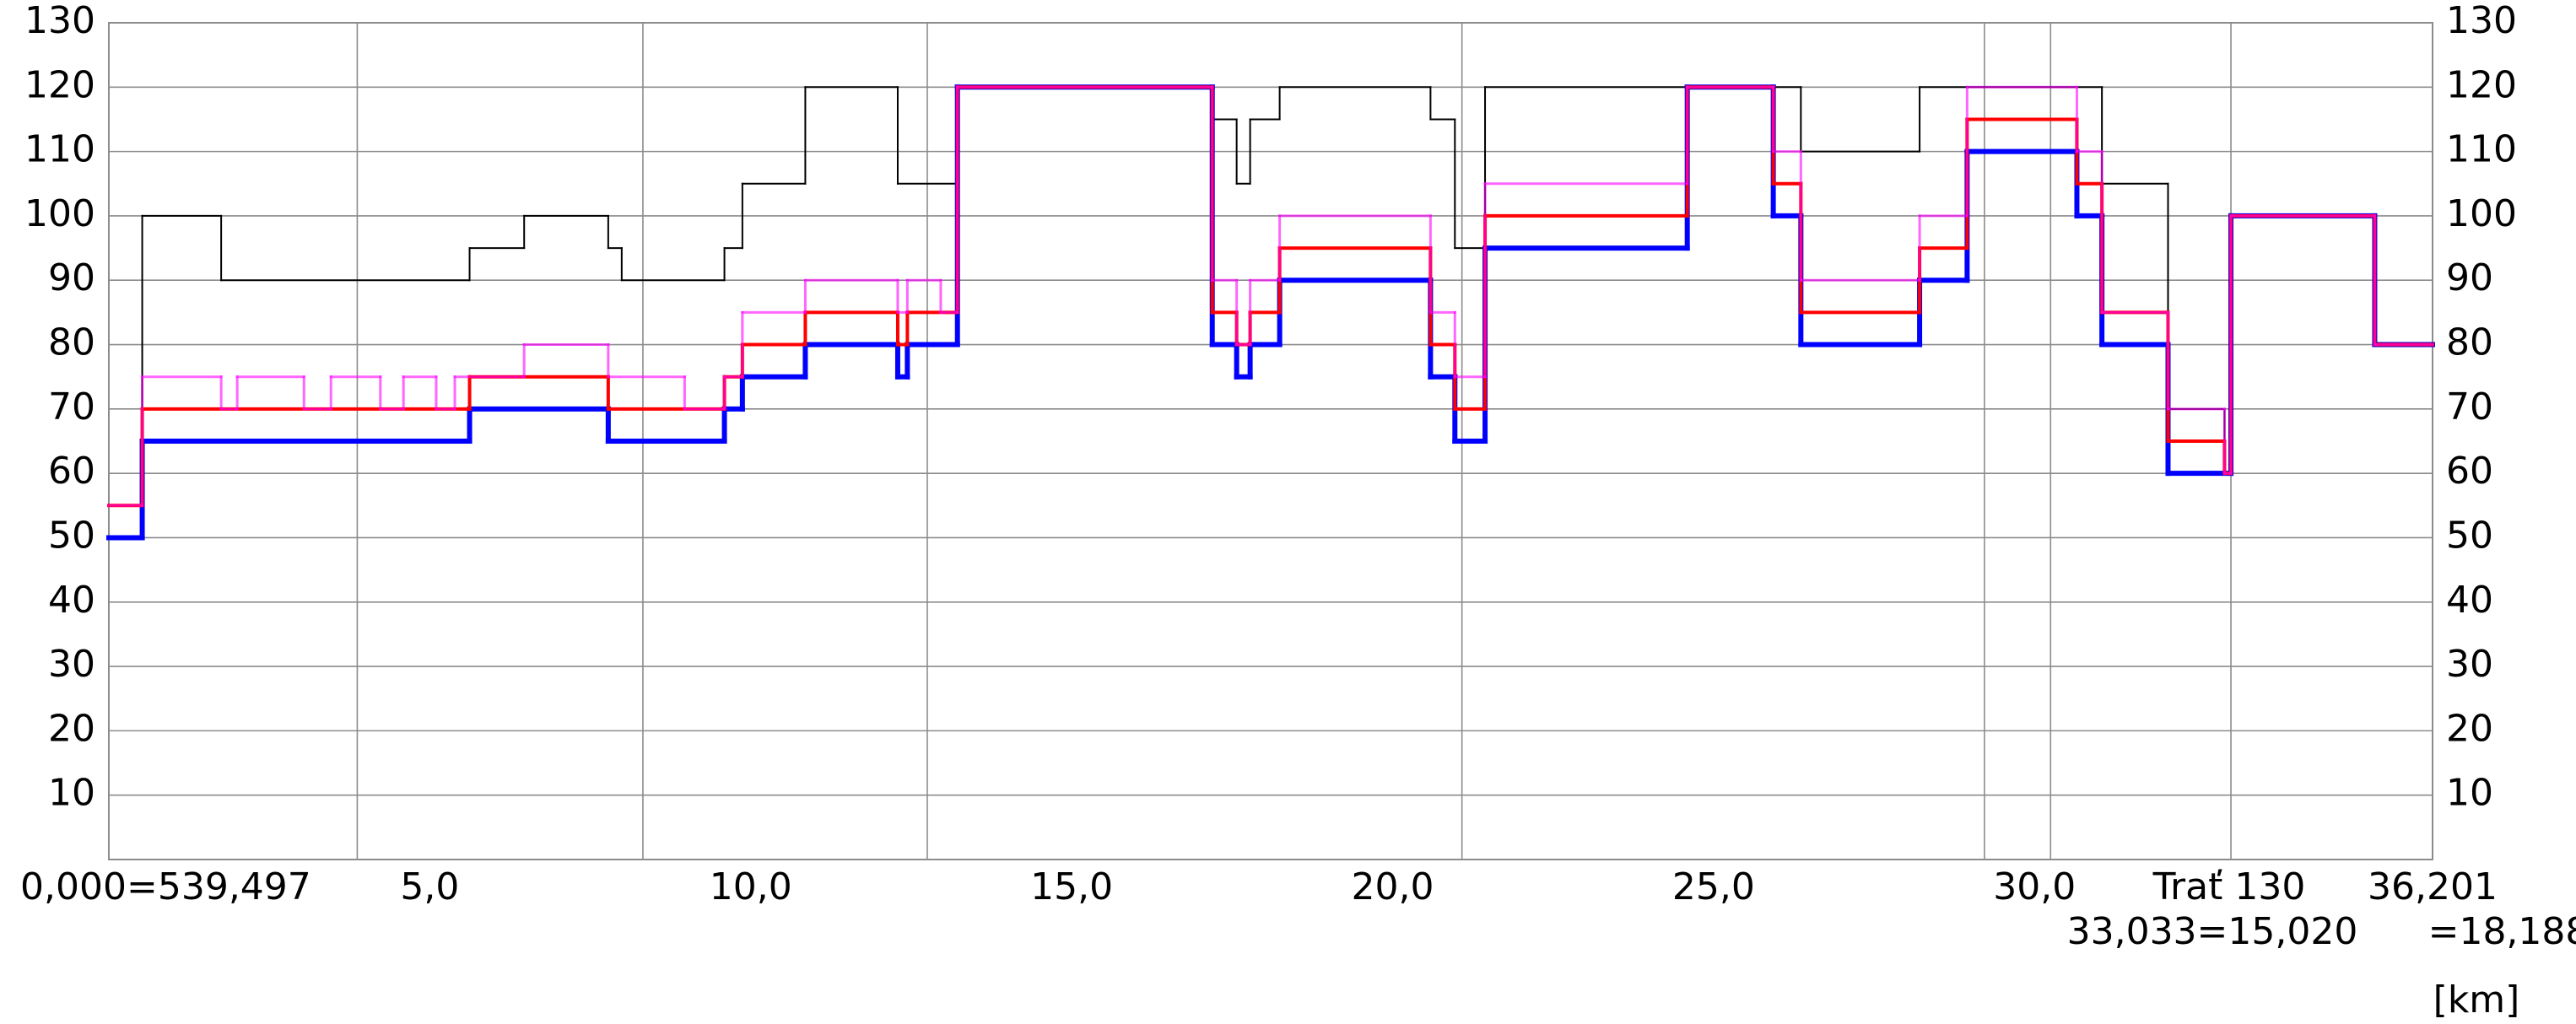  What do you see at coordinates (2469, 600) in the screenshot?
I see `y-tick-label-right: 40` at bounding box center [2469, 600].